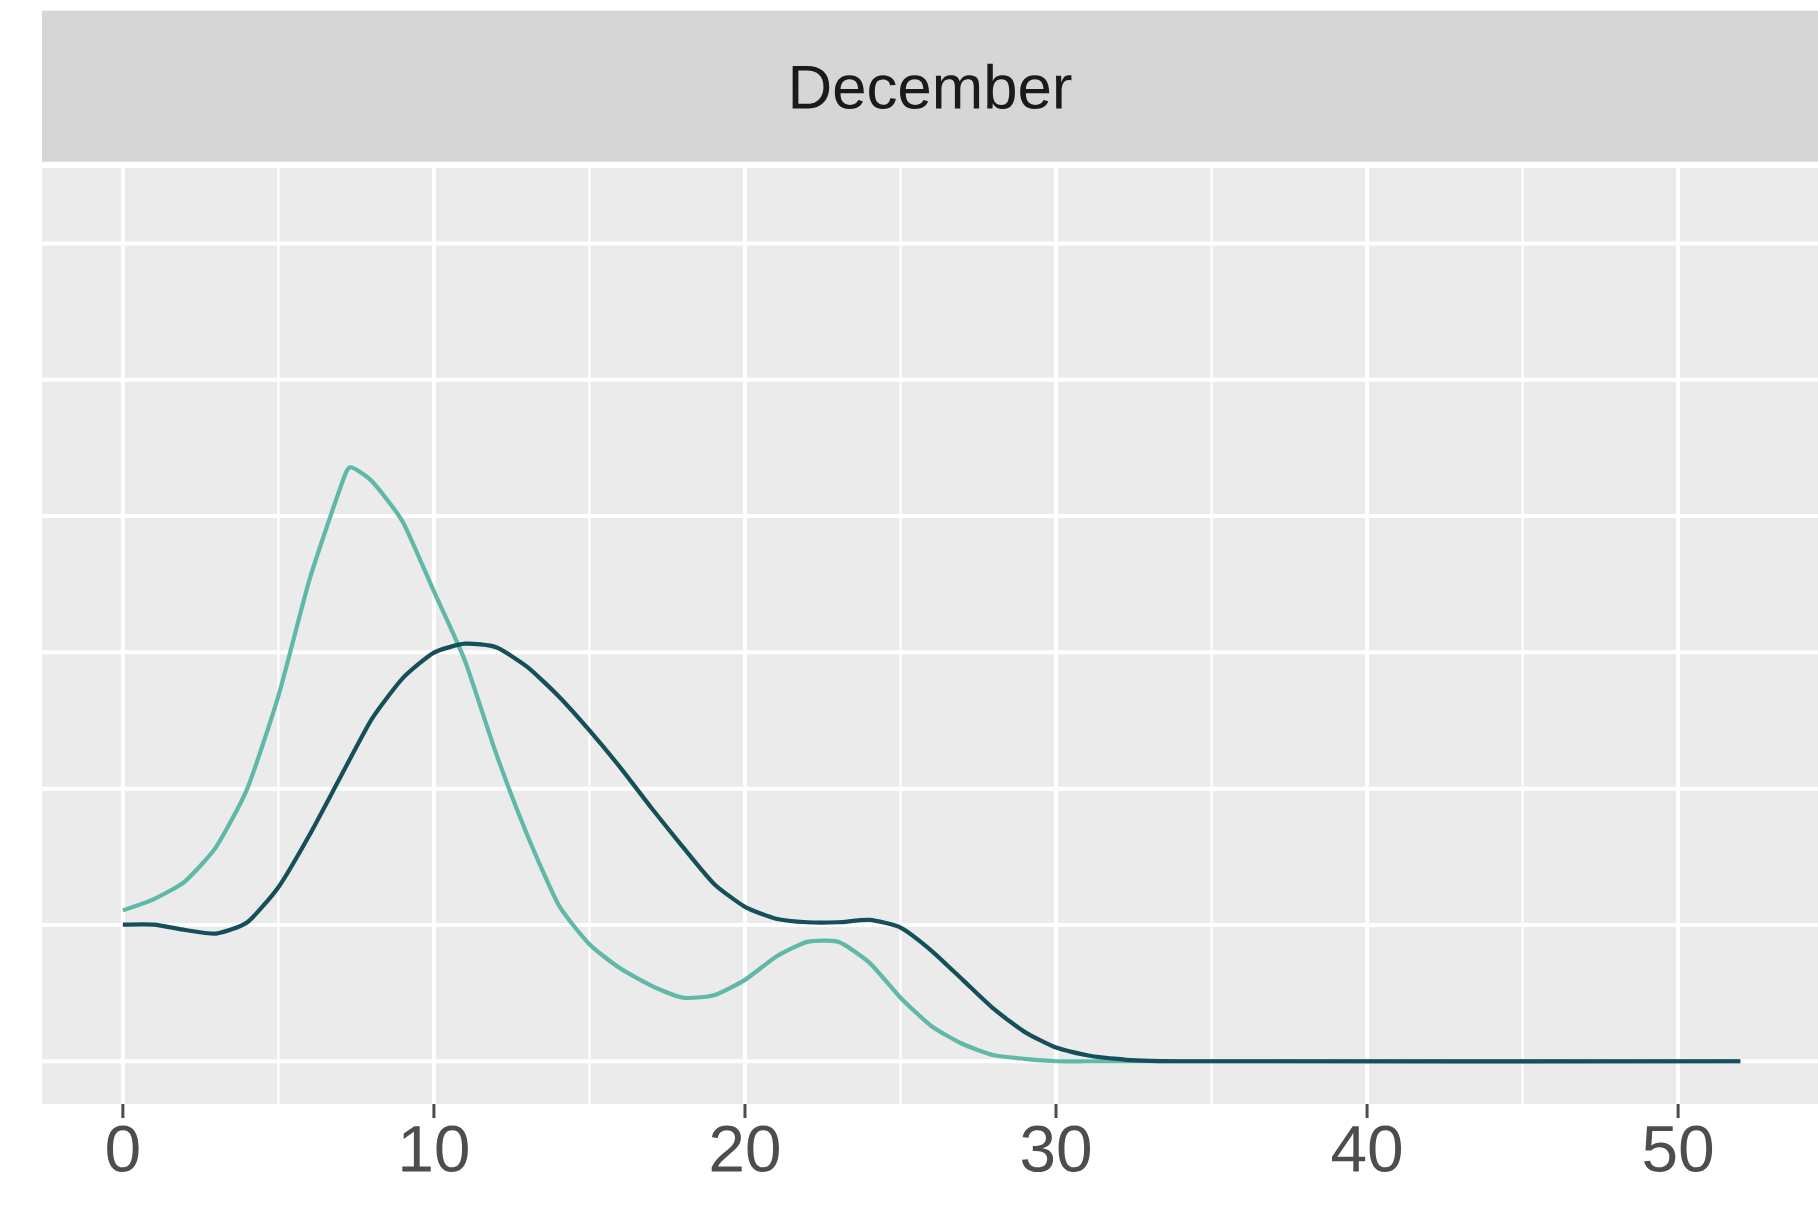 The image size is (1818, 1217). Describe the element at coordinates (1367, 1149) in the screenshot. I see `x-tick-label: 40` at that location.